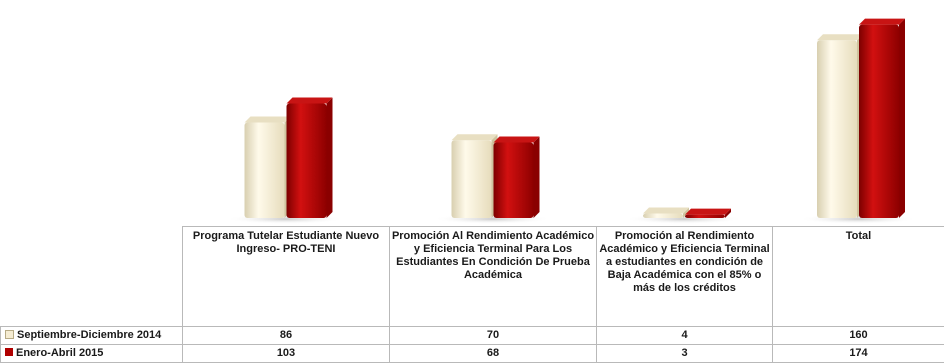  What do you see at coordinates (858, 277) in the screenshot?
I see `category-label: Total` at bounding box center [858, 277].